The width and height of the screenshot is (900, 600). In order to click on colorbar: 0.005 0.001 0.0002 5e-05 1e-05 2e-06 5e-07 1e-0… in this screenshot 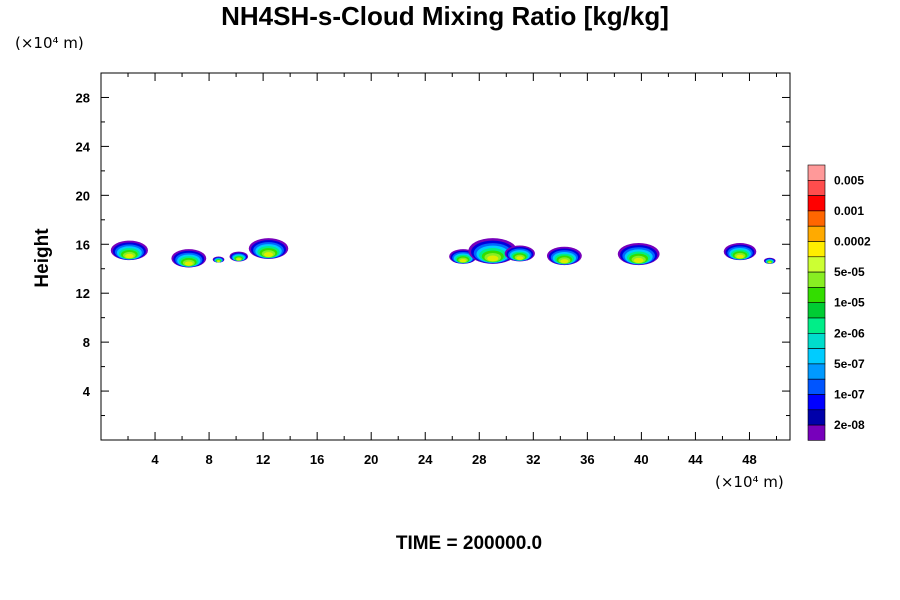, I will do `click(839, 302)`.